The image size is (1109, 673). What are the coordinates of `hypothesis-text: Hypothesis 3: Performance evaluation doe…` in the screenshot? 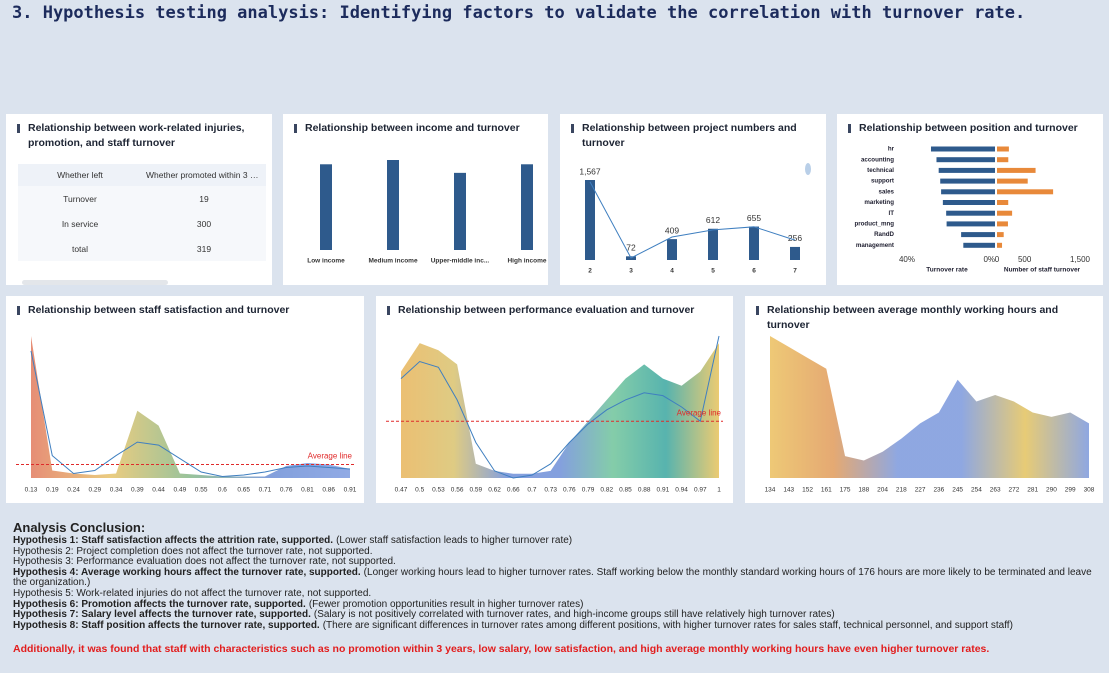 It's located at (204, 562).